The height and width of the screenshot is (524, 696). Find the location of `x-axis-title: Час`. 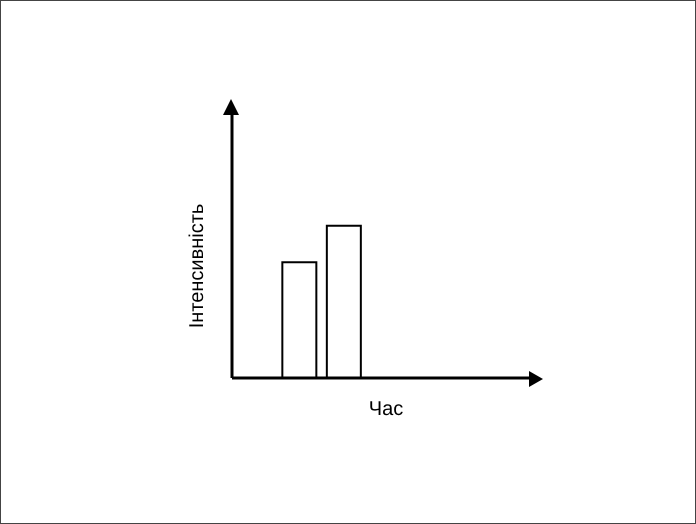

x-axis-title: Час is located at coordinates (386, 409).